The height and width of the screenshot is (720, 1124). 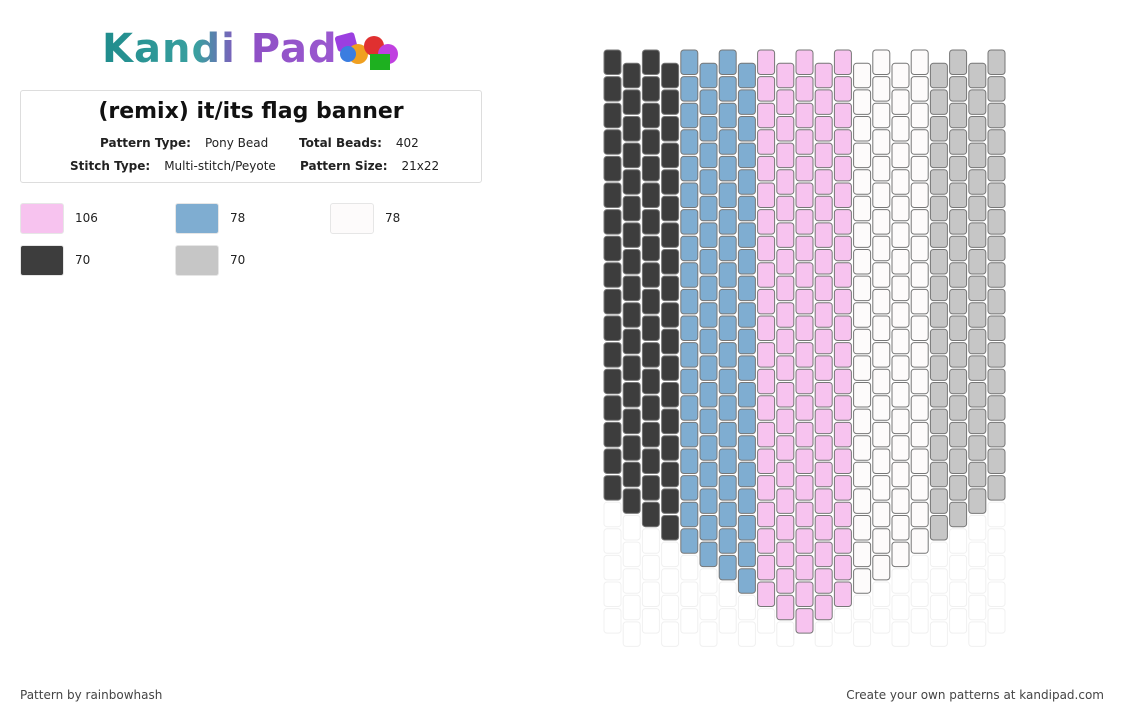 What do you see at coordinates (366, 51) in the screenshot?
I see `logo-icon` at bounding box center [366, 51].